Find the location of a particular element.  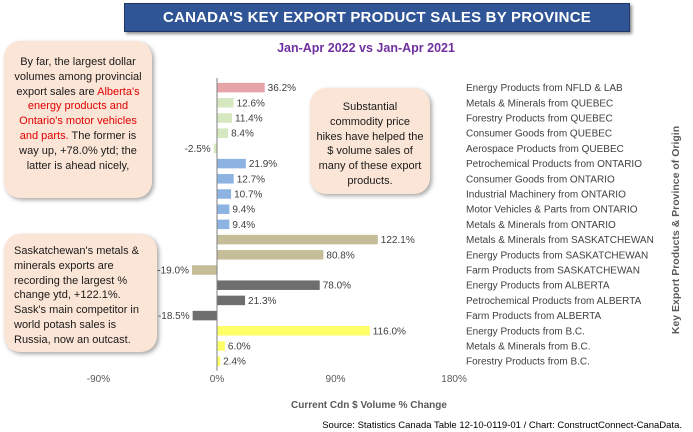

category-label: Energy Products from B.C. is located at coordinates (525, 331).